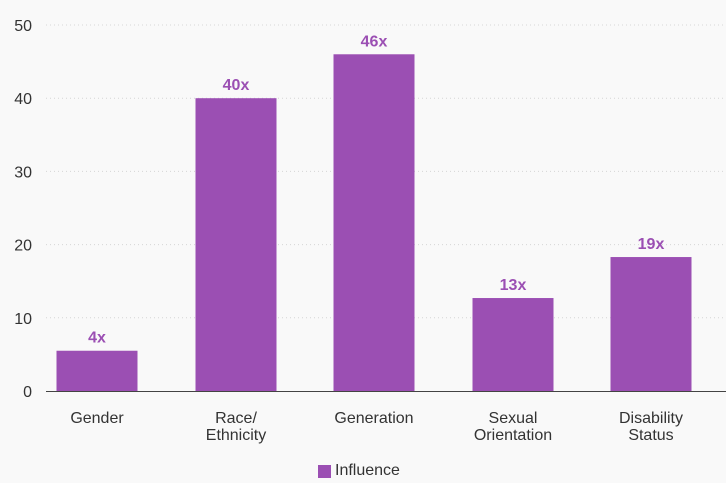  Describe the element at coordinates (374, 41) in the screenshot. I see `bar-value-label: 46x` at that location.